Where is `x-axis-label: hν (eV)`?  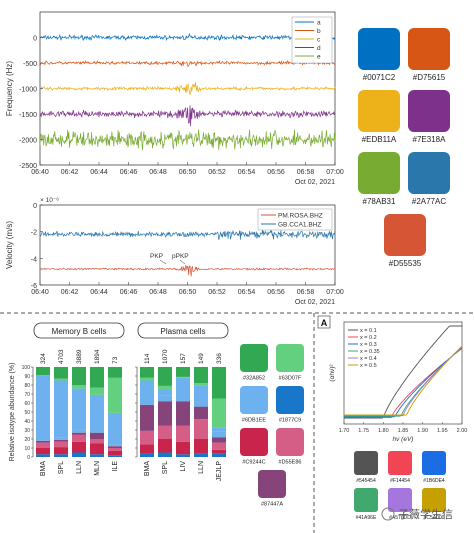 x-axis-label: hν (eV) is located at coordinates (403, 439).